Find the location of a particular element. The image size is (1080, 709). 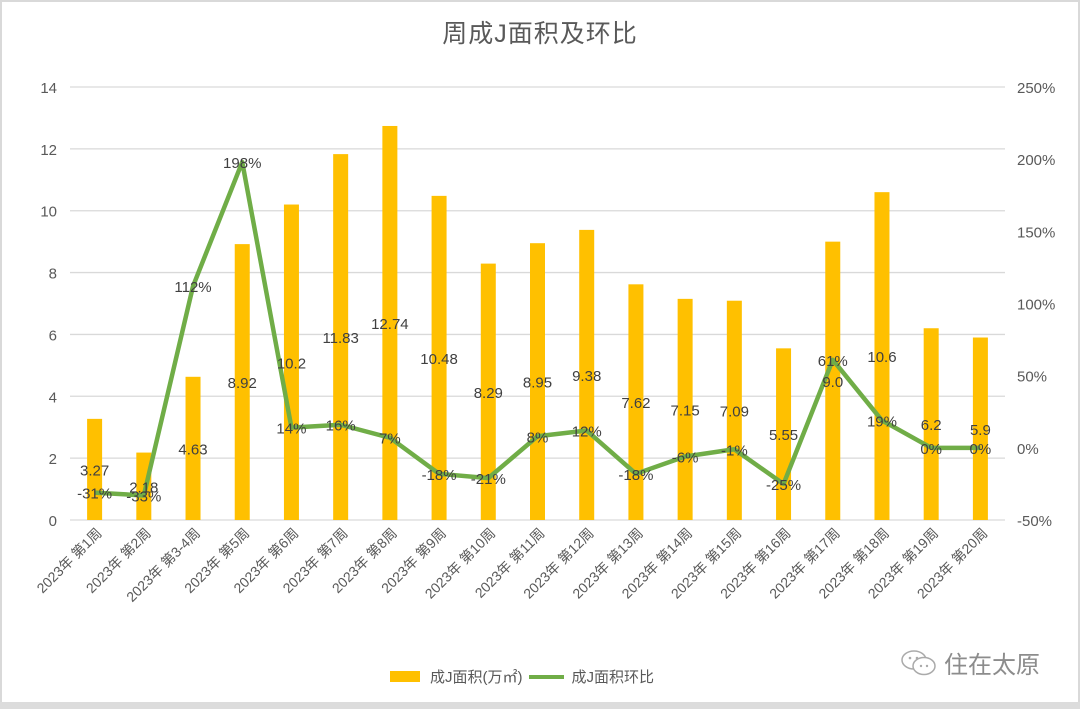

bar-value-label: 5.55 is located at coordinates (783, 435).